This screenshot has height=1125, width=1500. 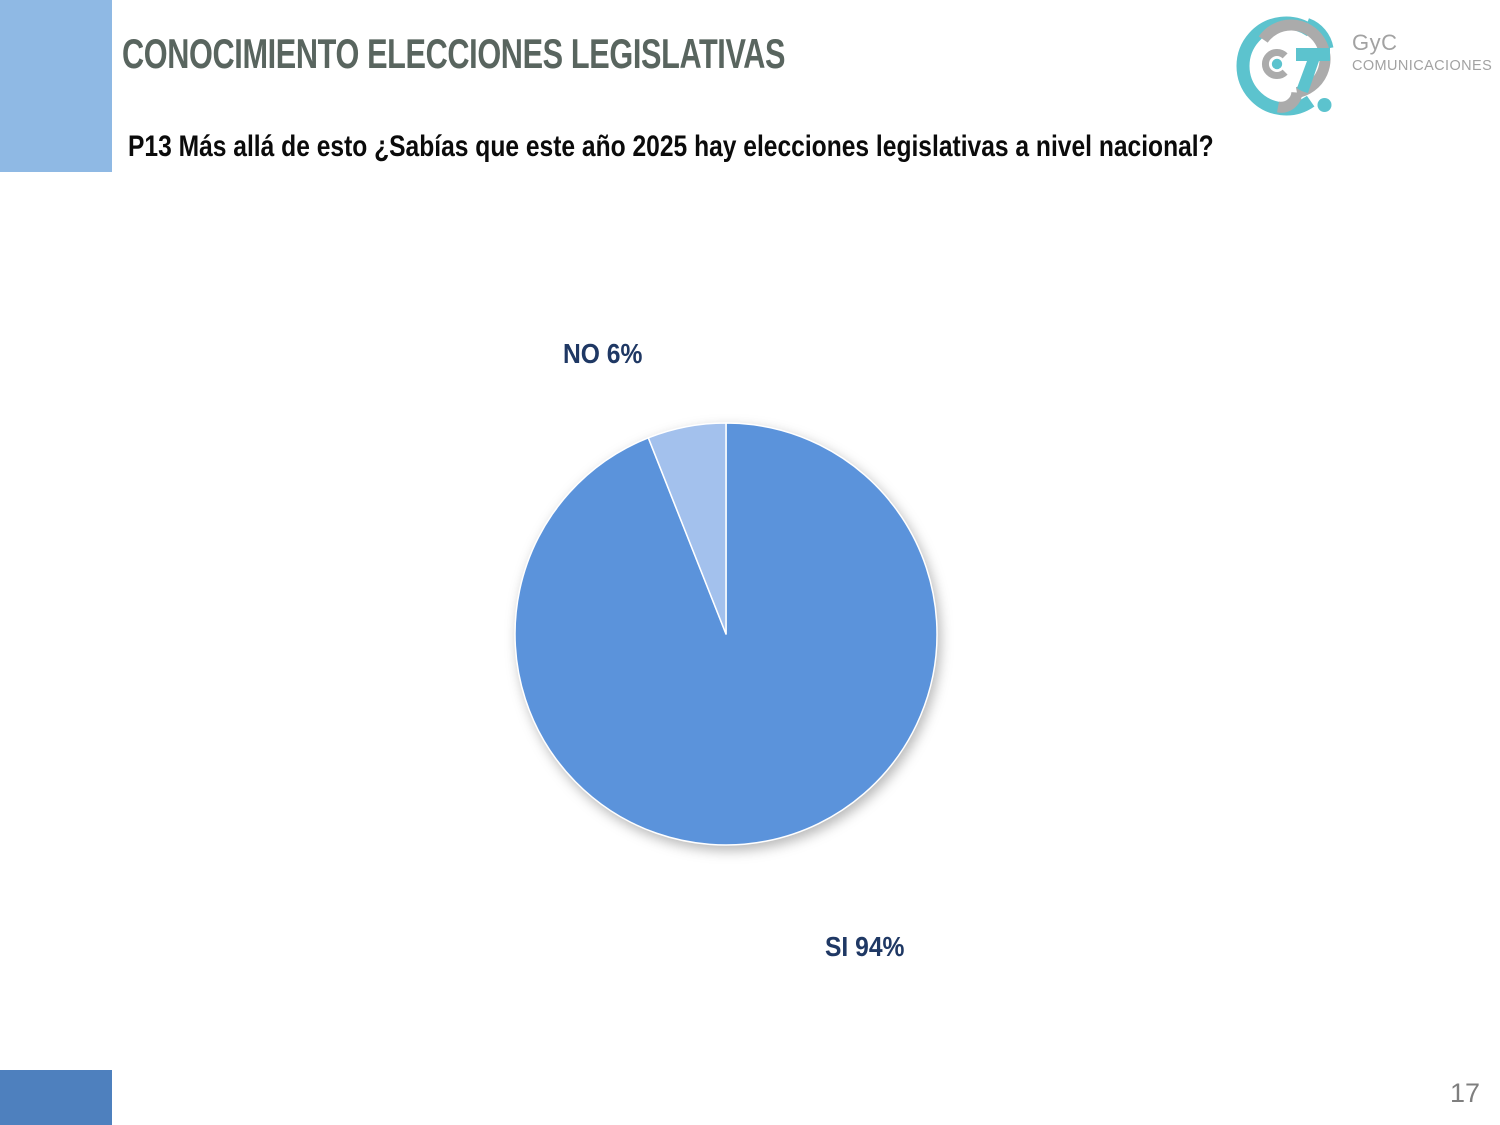 I want to click on logo-subtitle: COMUNICACIONES, so click(x=1422, y=66).